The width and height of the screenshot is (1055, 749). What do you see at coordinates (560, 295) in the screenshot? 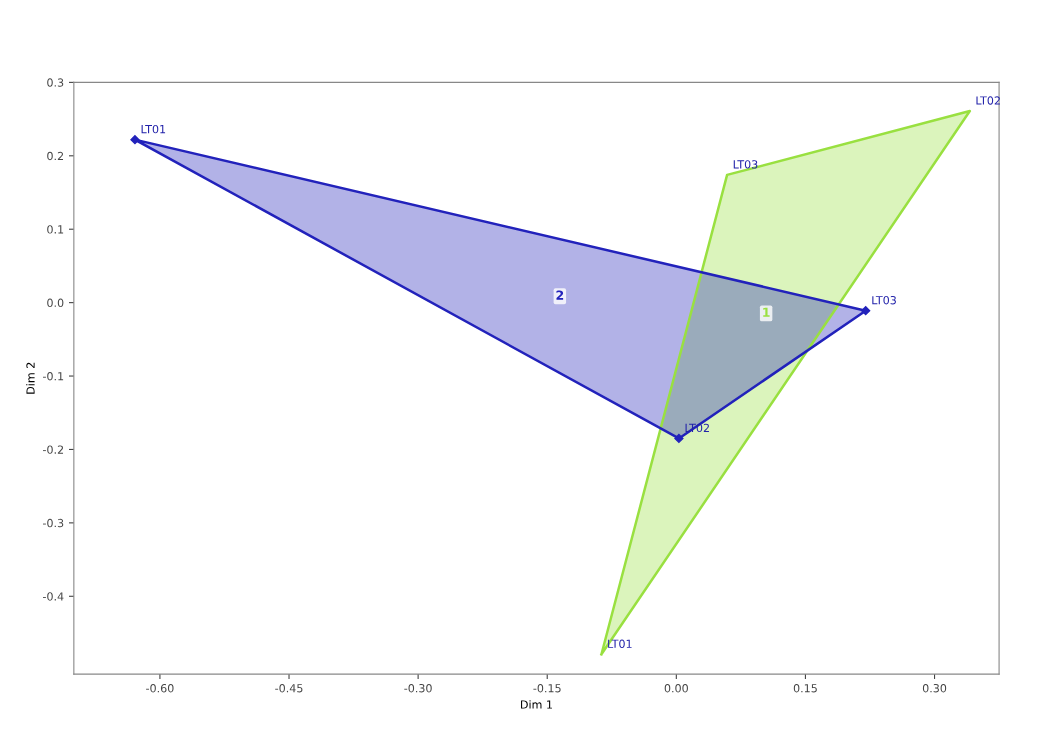
I see `series-label: 2` at bounding box center [560, 295].